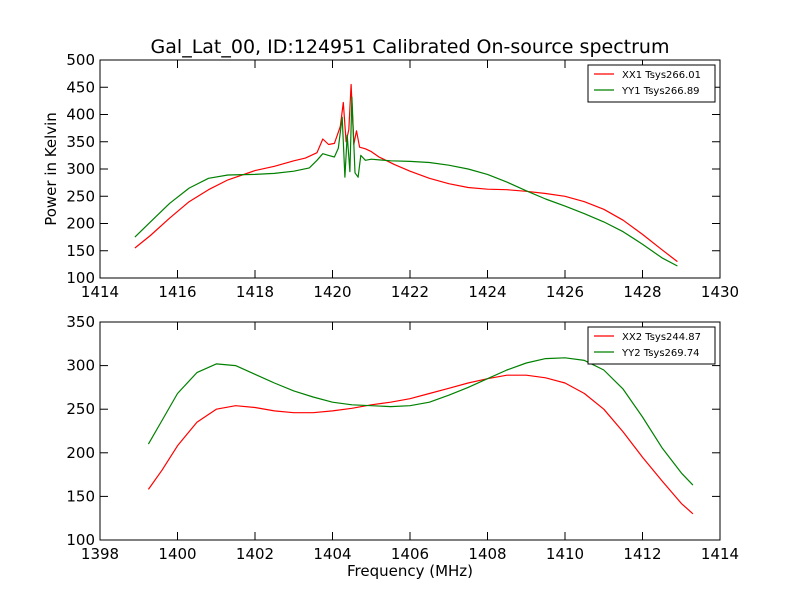  What do you see at coordinates (410, 292) in the screenshot?
I see `top-xtick-label: 1422` at bounding box center [410, 292].